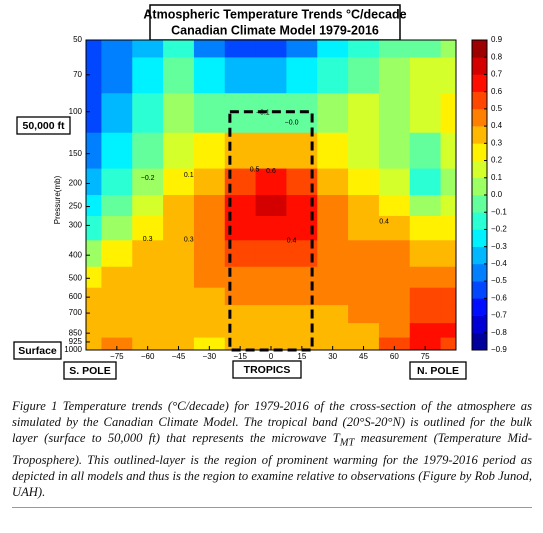 Image resolution: width=543 pixels, height=533 pixels. Describe the element at coordinates (271, 171) in the screenshot. I see `contour-label: 0.6` at that location.